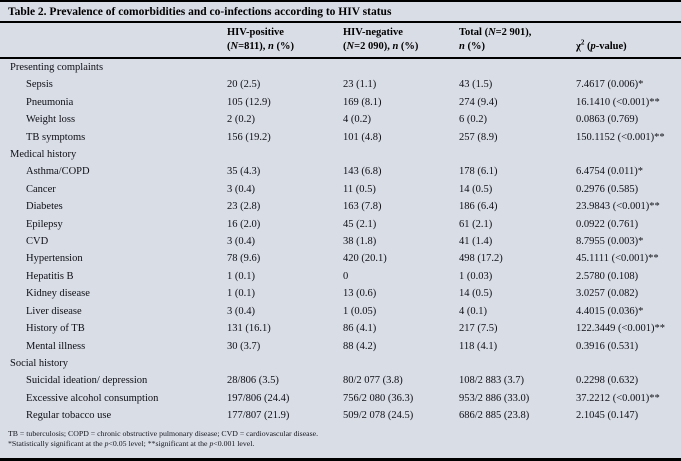 This screenshot has width=681, height=461. Describe the element at coordinates (476, 85) in the screenshot. I see `cell-total: 43 (1.5)` at that location.